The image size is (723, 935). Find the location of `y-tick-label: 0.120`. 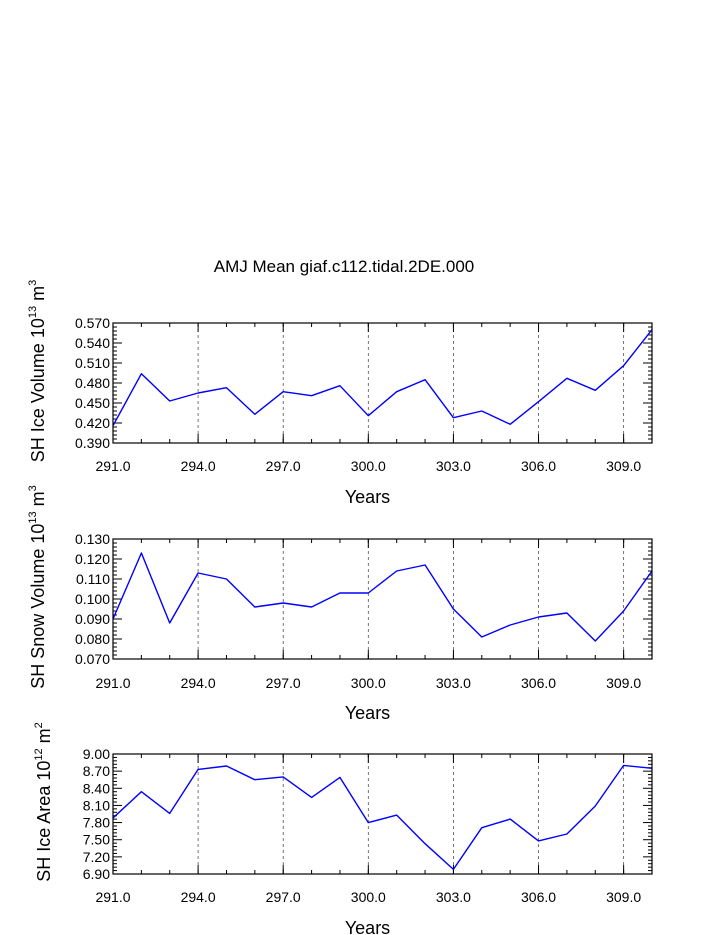

y-tick-label: 0.120 is located at coordinates (92, 559).